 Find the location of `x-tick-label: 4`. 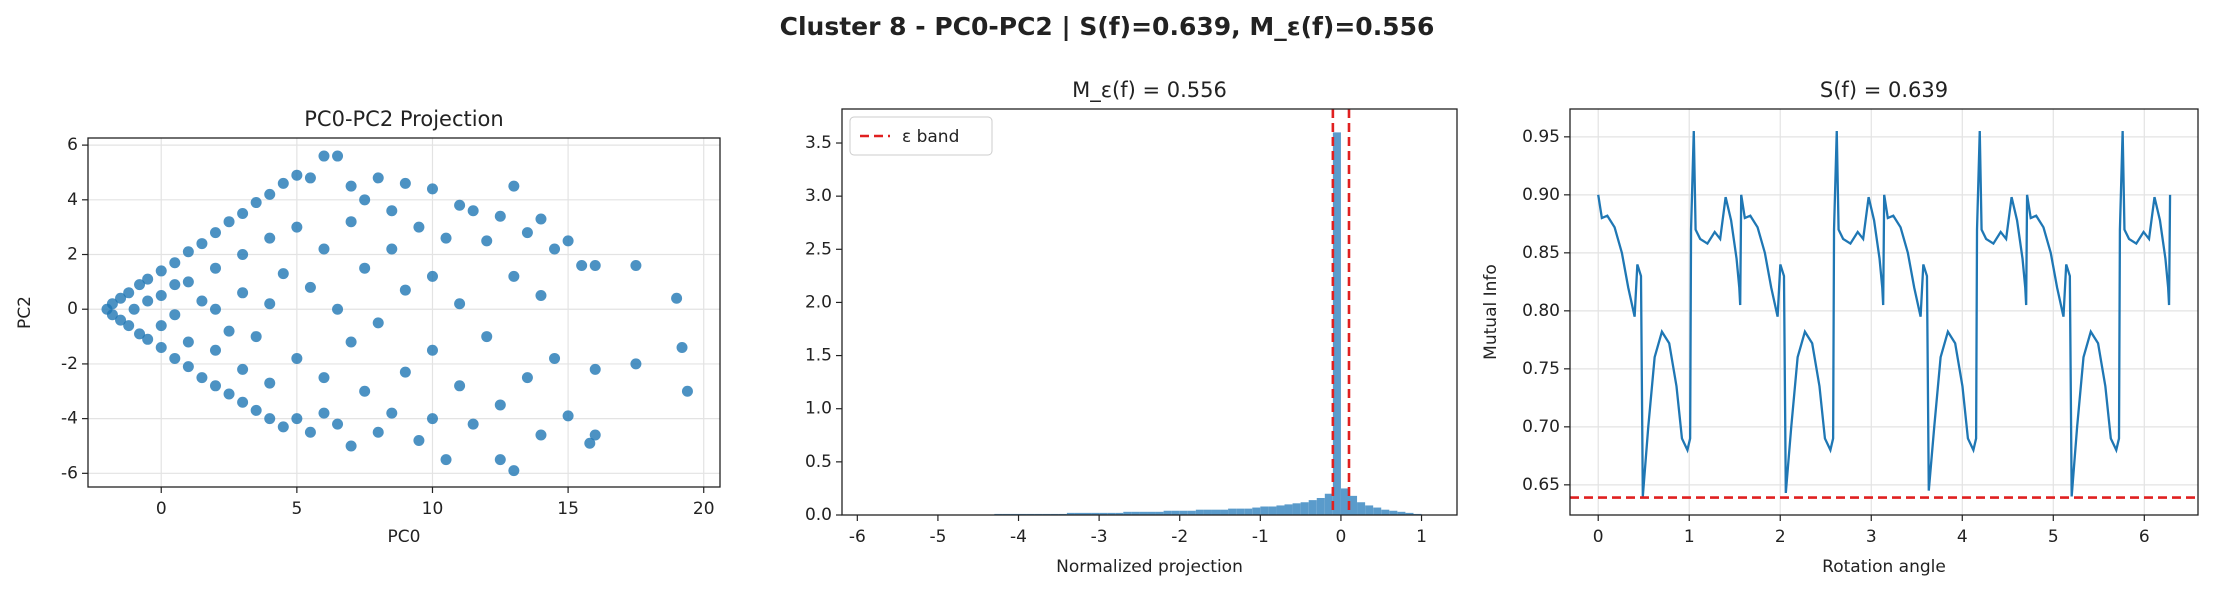

x-tick-label: 4 is located at coordinates (1962, 537).